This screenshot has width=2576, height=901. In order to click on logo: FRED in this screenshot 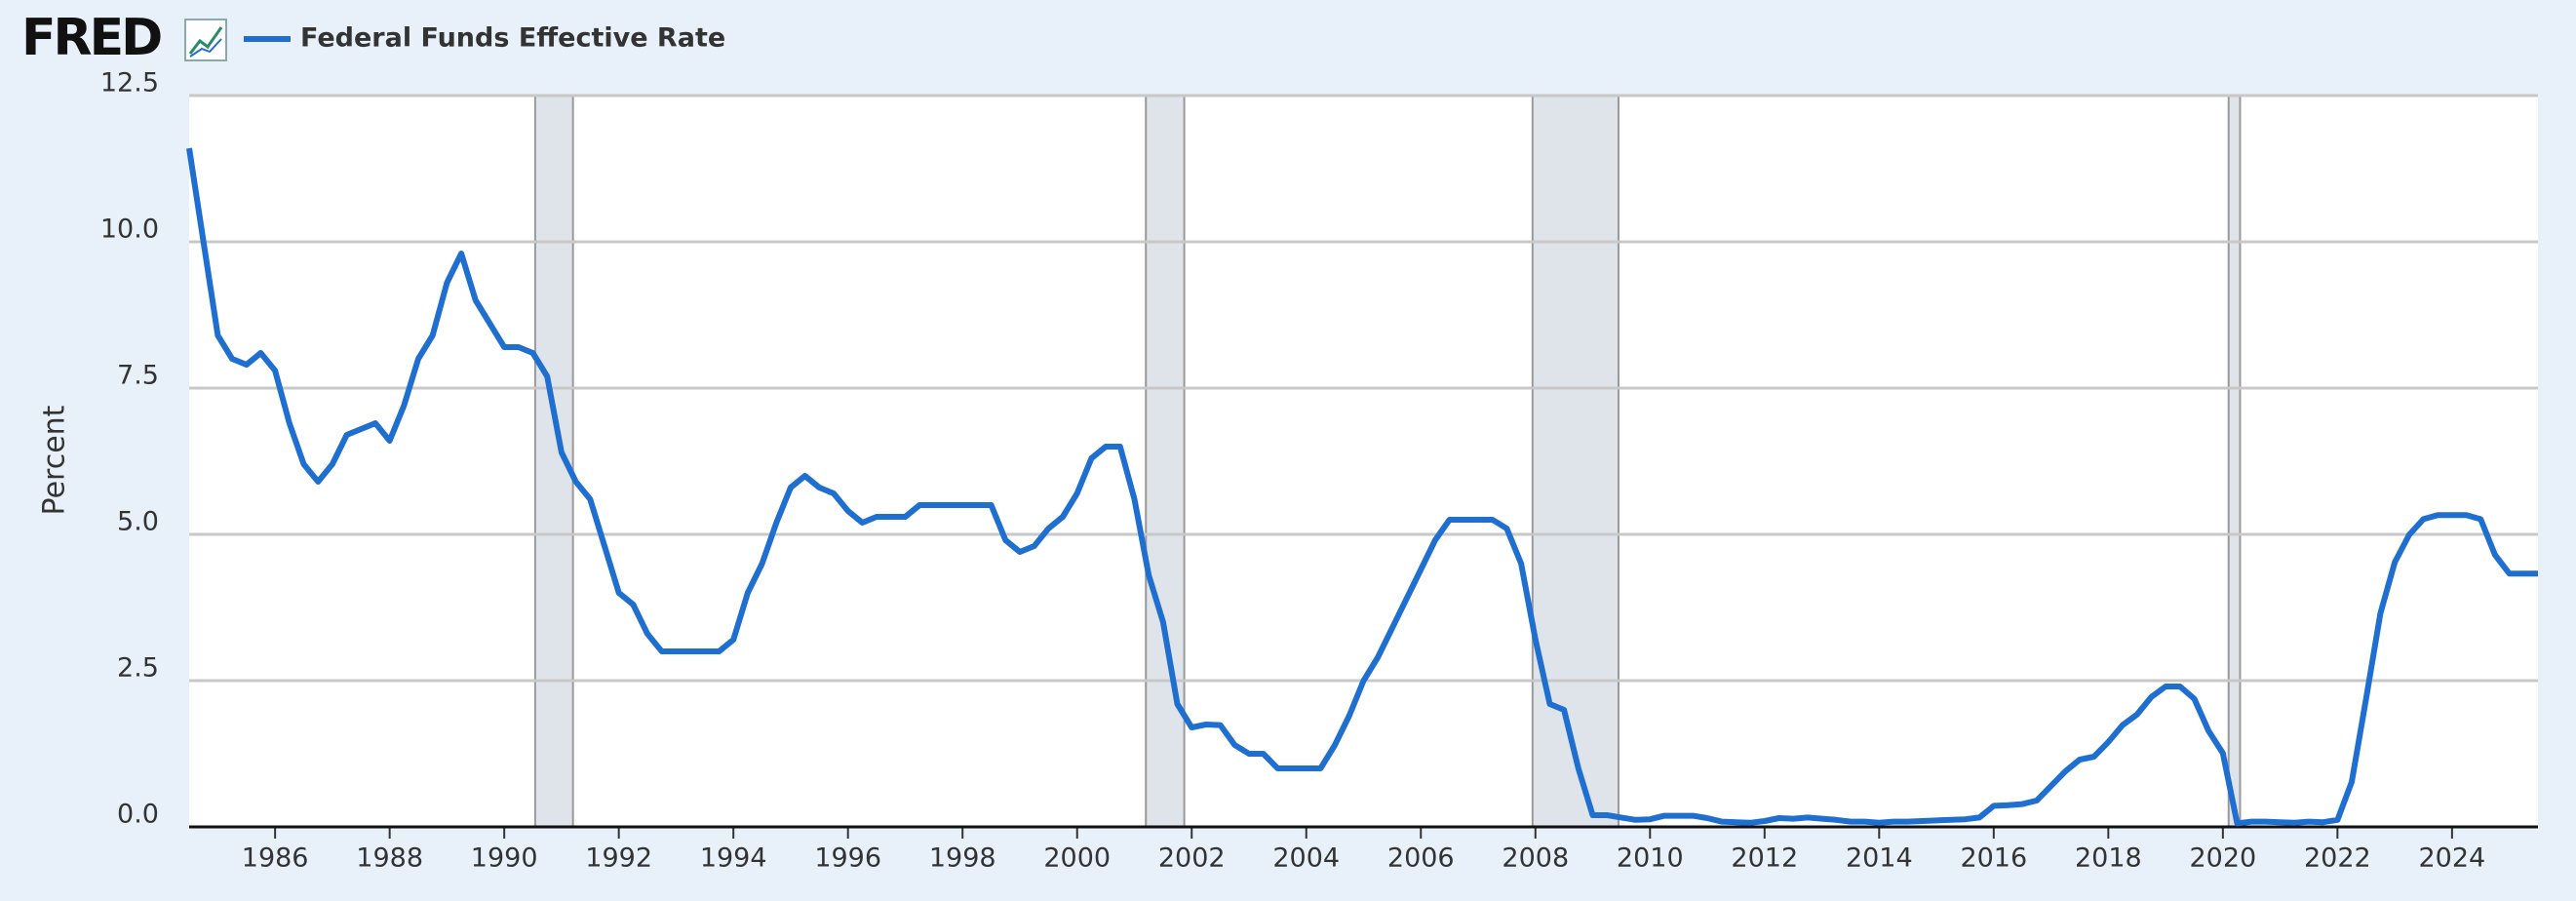, I will do `click(91, 38)`.